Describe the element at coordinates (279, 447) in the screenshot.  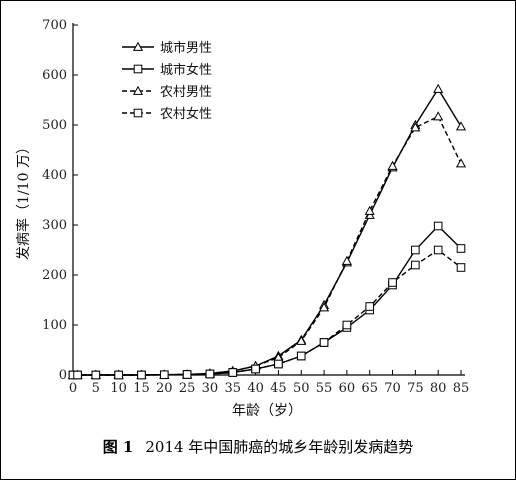
I see `caption-text: 2014 年中国肺癌的城乡年龄别发病趋势` at that location.